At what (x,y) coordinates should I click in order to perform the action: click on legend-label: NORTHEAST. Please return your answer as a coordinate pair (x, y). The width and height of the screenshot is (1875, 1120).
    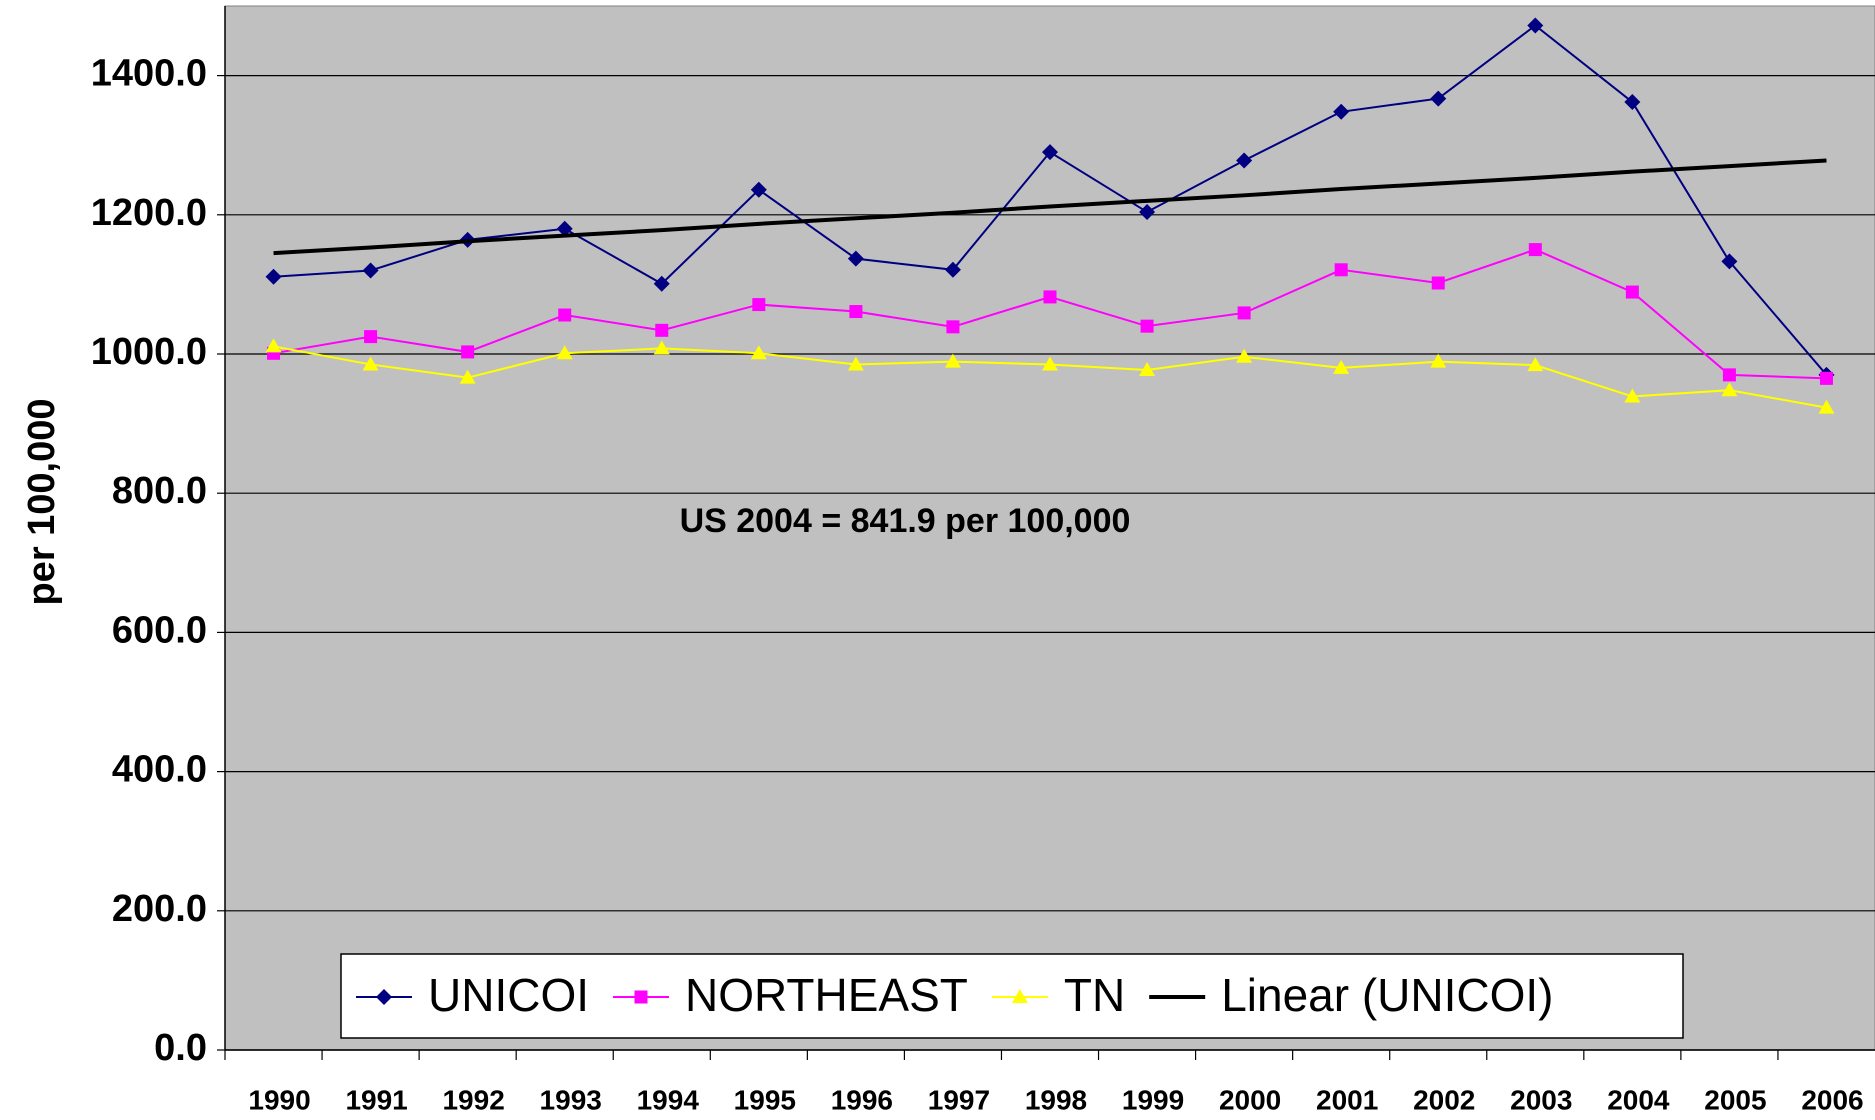
    Looking at the image, I should click on (826, 995).